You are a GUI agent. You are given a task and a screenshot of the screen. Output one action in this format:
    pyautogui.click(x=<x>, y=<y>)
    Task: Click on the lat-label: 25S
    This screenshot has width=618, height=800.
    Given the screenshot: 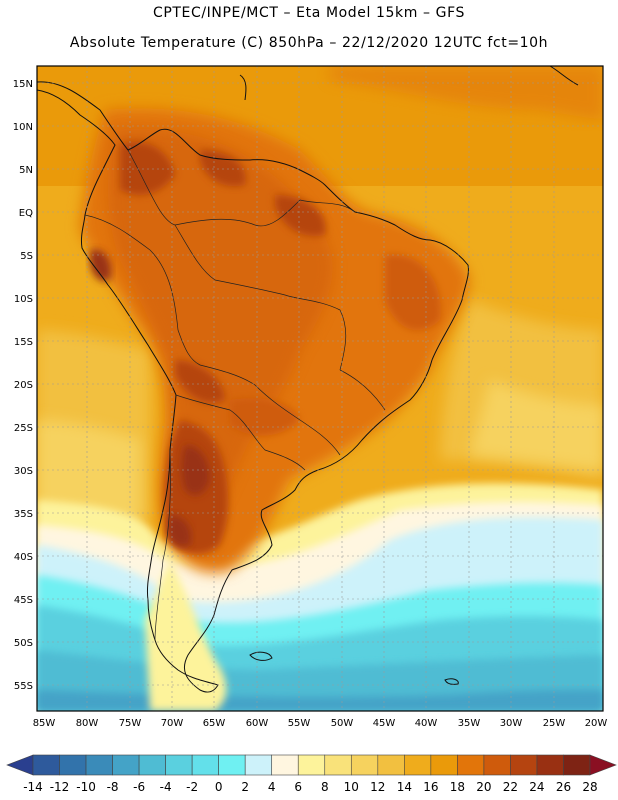 What is the action you would take?
    pyautogui.click(x=23, y=428)
    